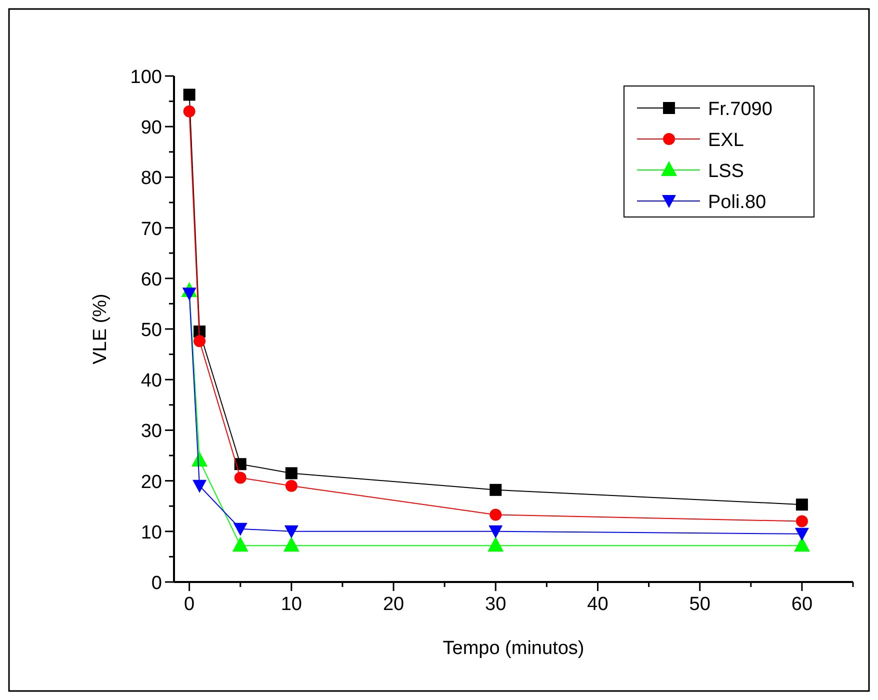 The width and height of the screenshot is (878, 700). Describe the element at coordinates (699, 604) in the screenshot. I see `x-tick-label: 50` at that location.